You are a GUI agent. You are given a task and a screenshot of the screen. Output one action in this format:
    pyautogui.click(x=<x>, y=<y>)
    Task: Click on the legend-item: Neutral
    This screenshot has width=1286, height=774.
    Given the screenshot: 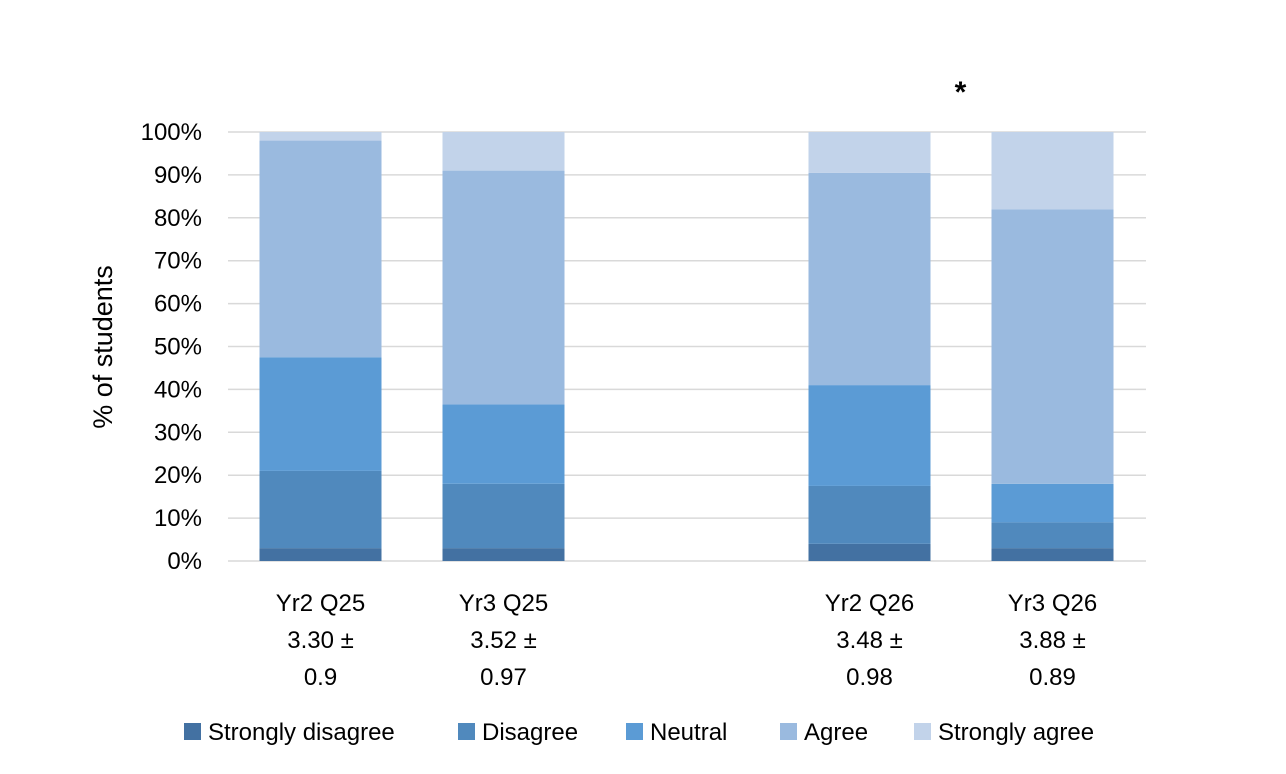 What is the action you would take?
    pyautogui.click(x=676, y=732)
    